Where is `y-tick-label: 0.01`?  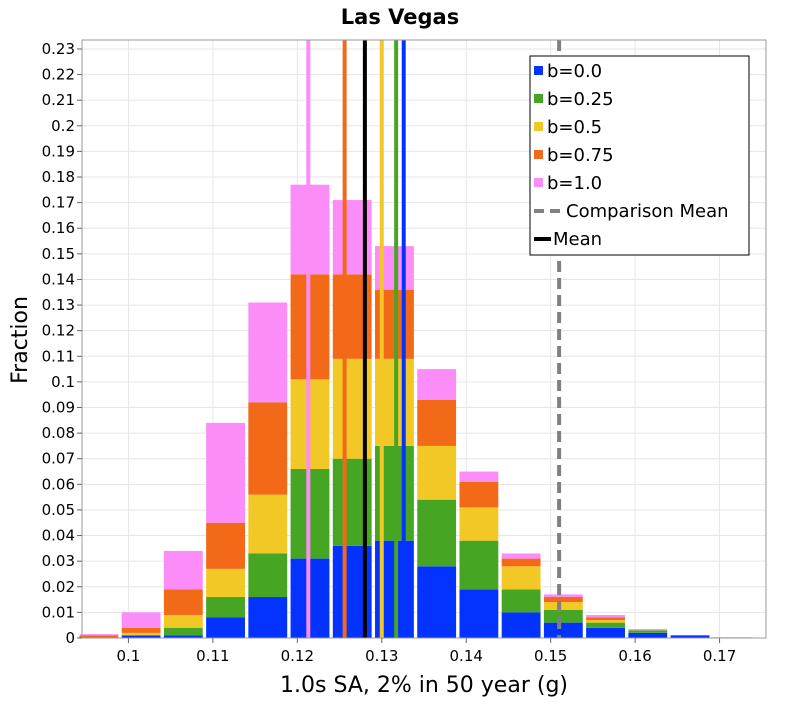
y-tick-label: 0.01 is located at coordinates (58, 612).